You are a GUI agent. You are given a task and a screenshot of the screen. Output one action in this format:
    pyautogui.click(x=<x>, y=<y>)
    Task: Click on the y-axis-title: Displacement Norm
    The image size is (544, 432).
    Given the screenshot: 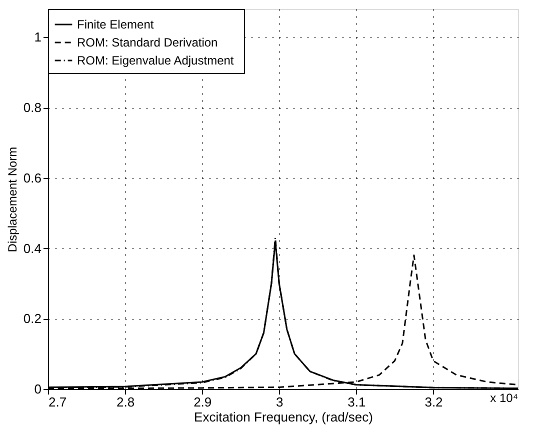 What is the action you would take?
    pyautogui.click(x=12, y=199)
    